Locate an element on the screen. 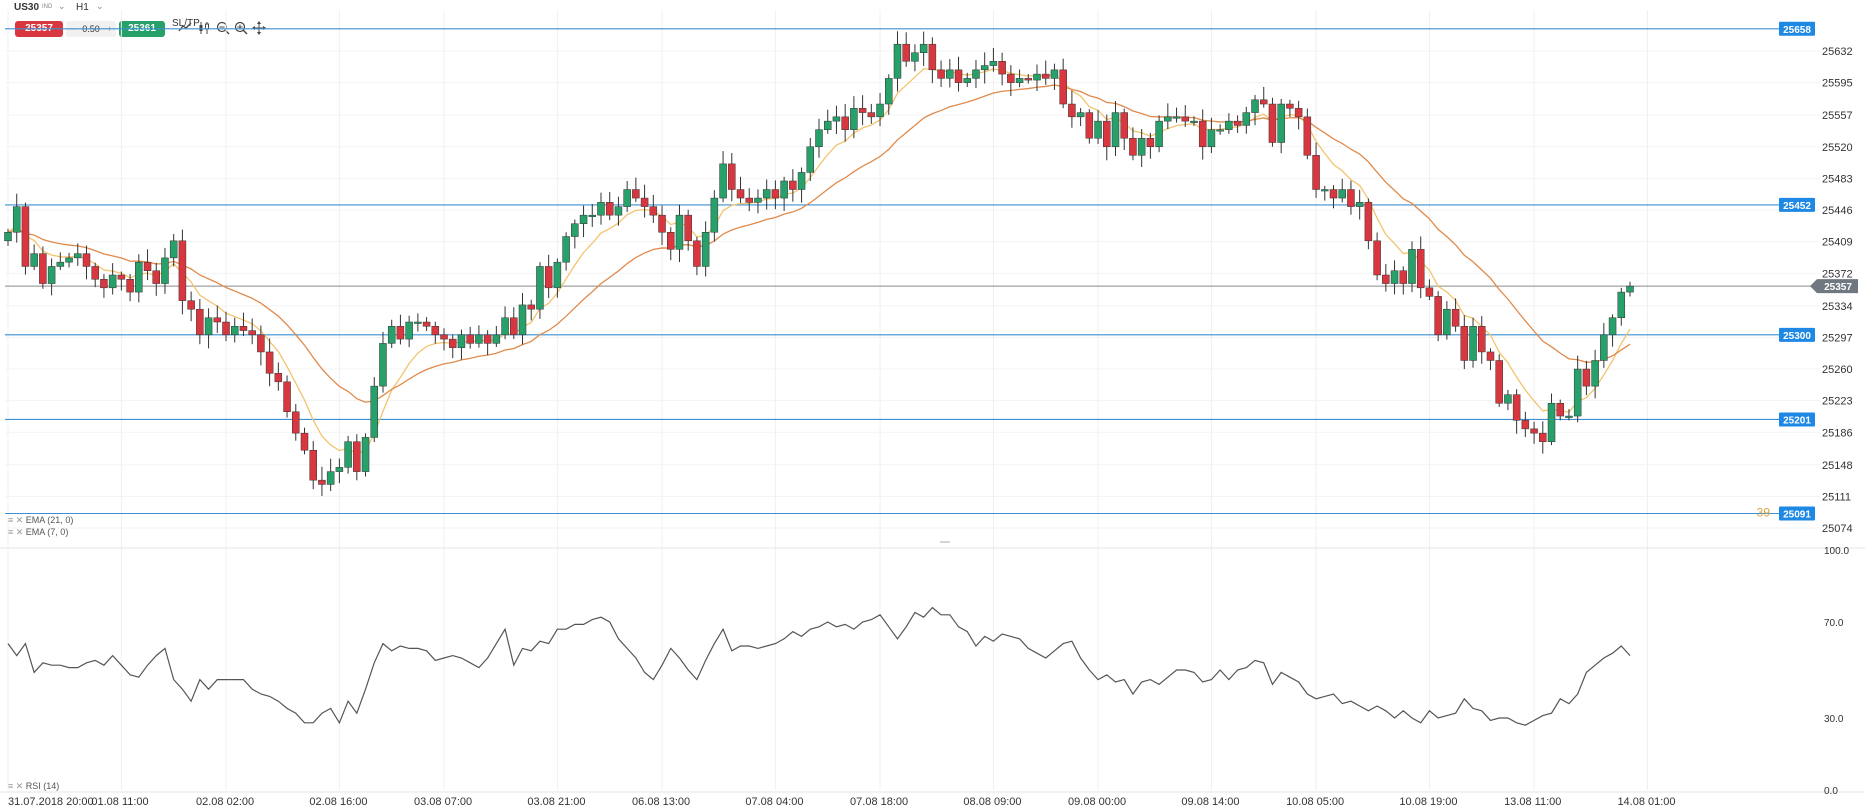  level-tag: 25201 is located at coordinates (1797, 419).